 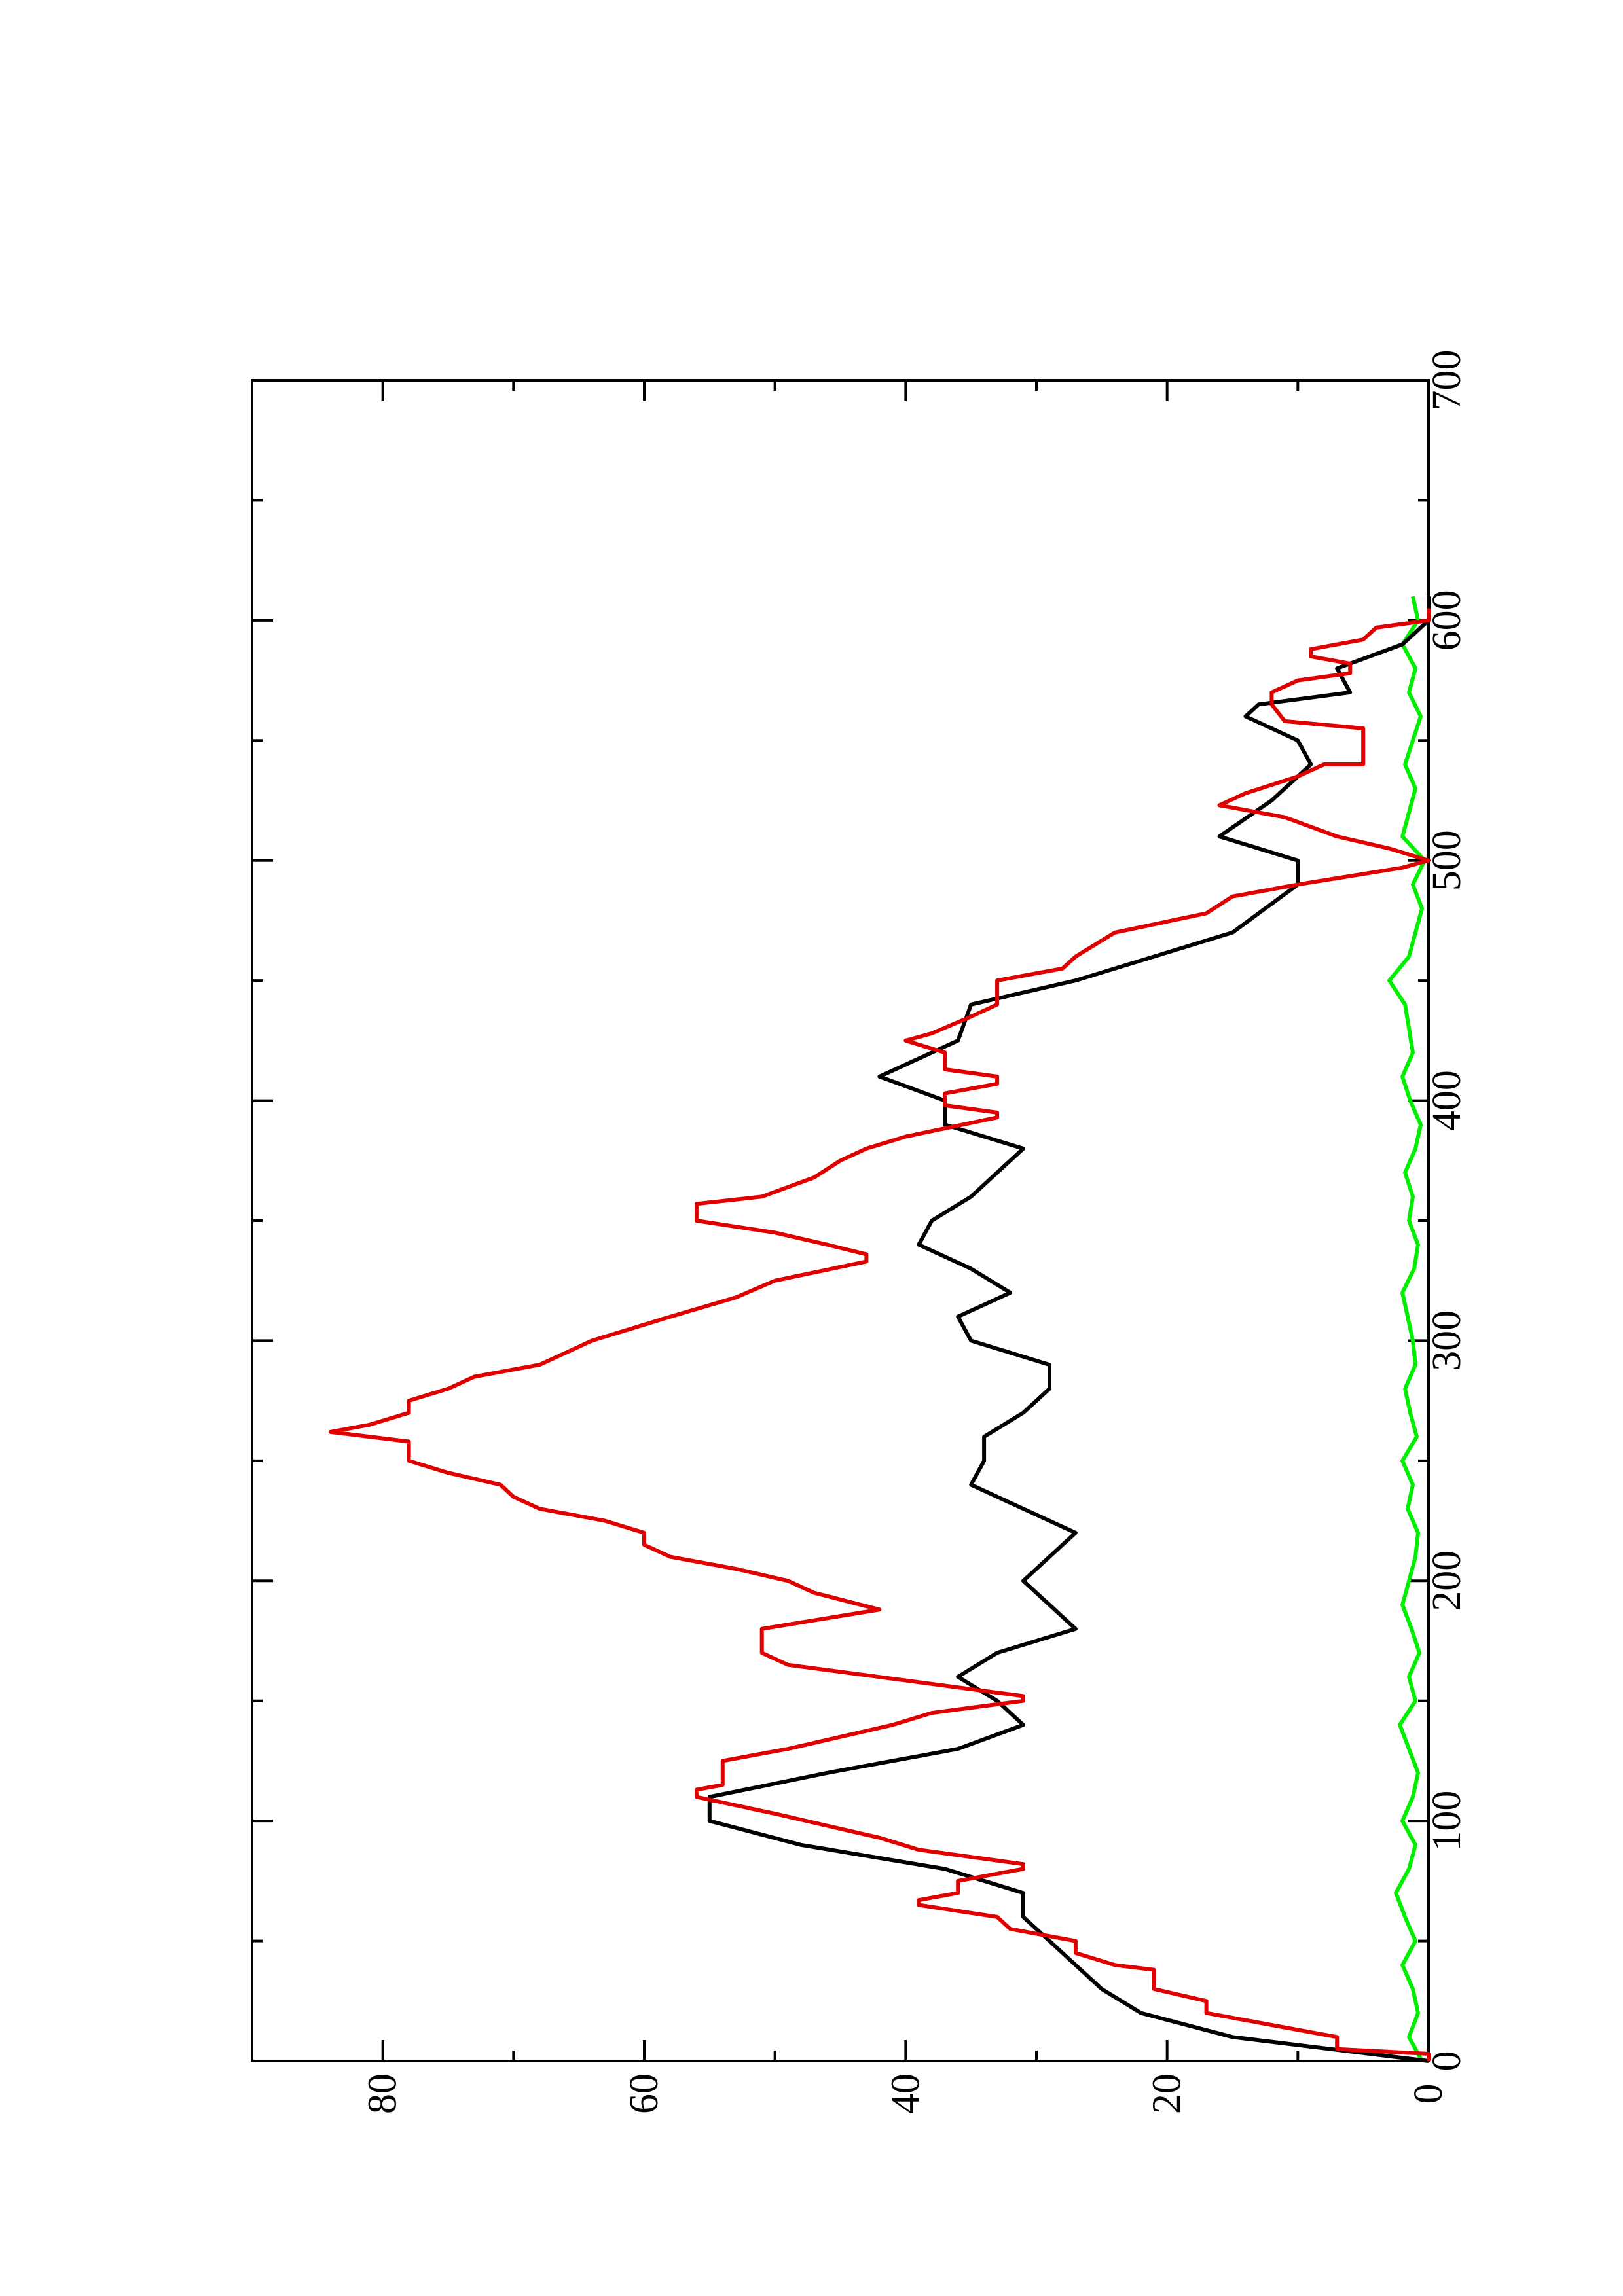 What do you see at coordinates (1447, 1340) in the screenshot?
I see `x-tick-label: 300` at bounding box center [1447, 1340].